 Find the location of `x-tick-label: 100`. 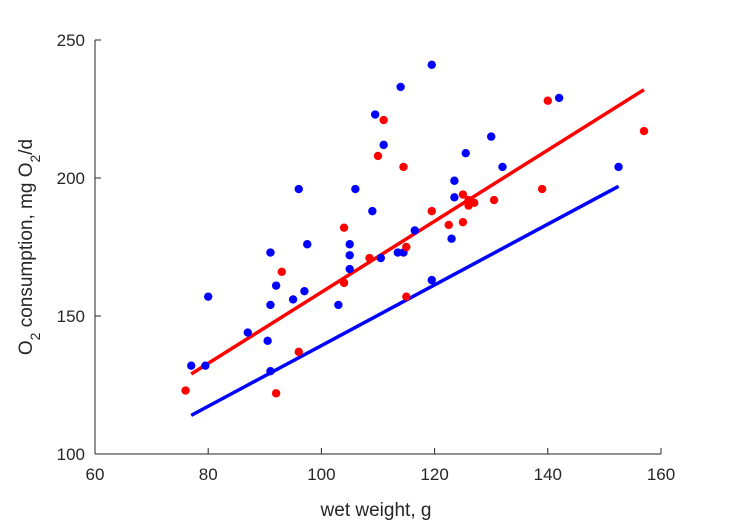

x-tick-label: 100 is located at coordinates (321, 474).